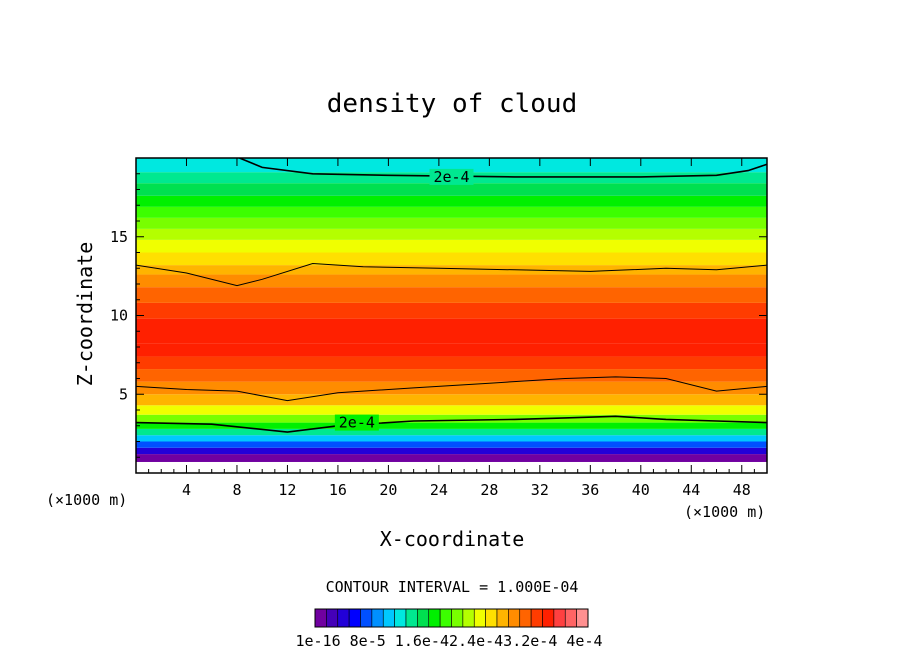 This screenshot has height=654, width=904. I want to click on y-tick-label: 5, so click(123, 394).